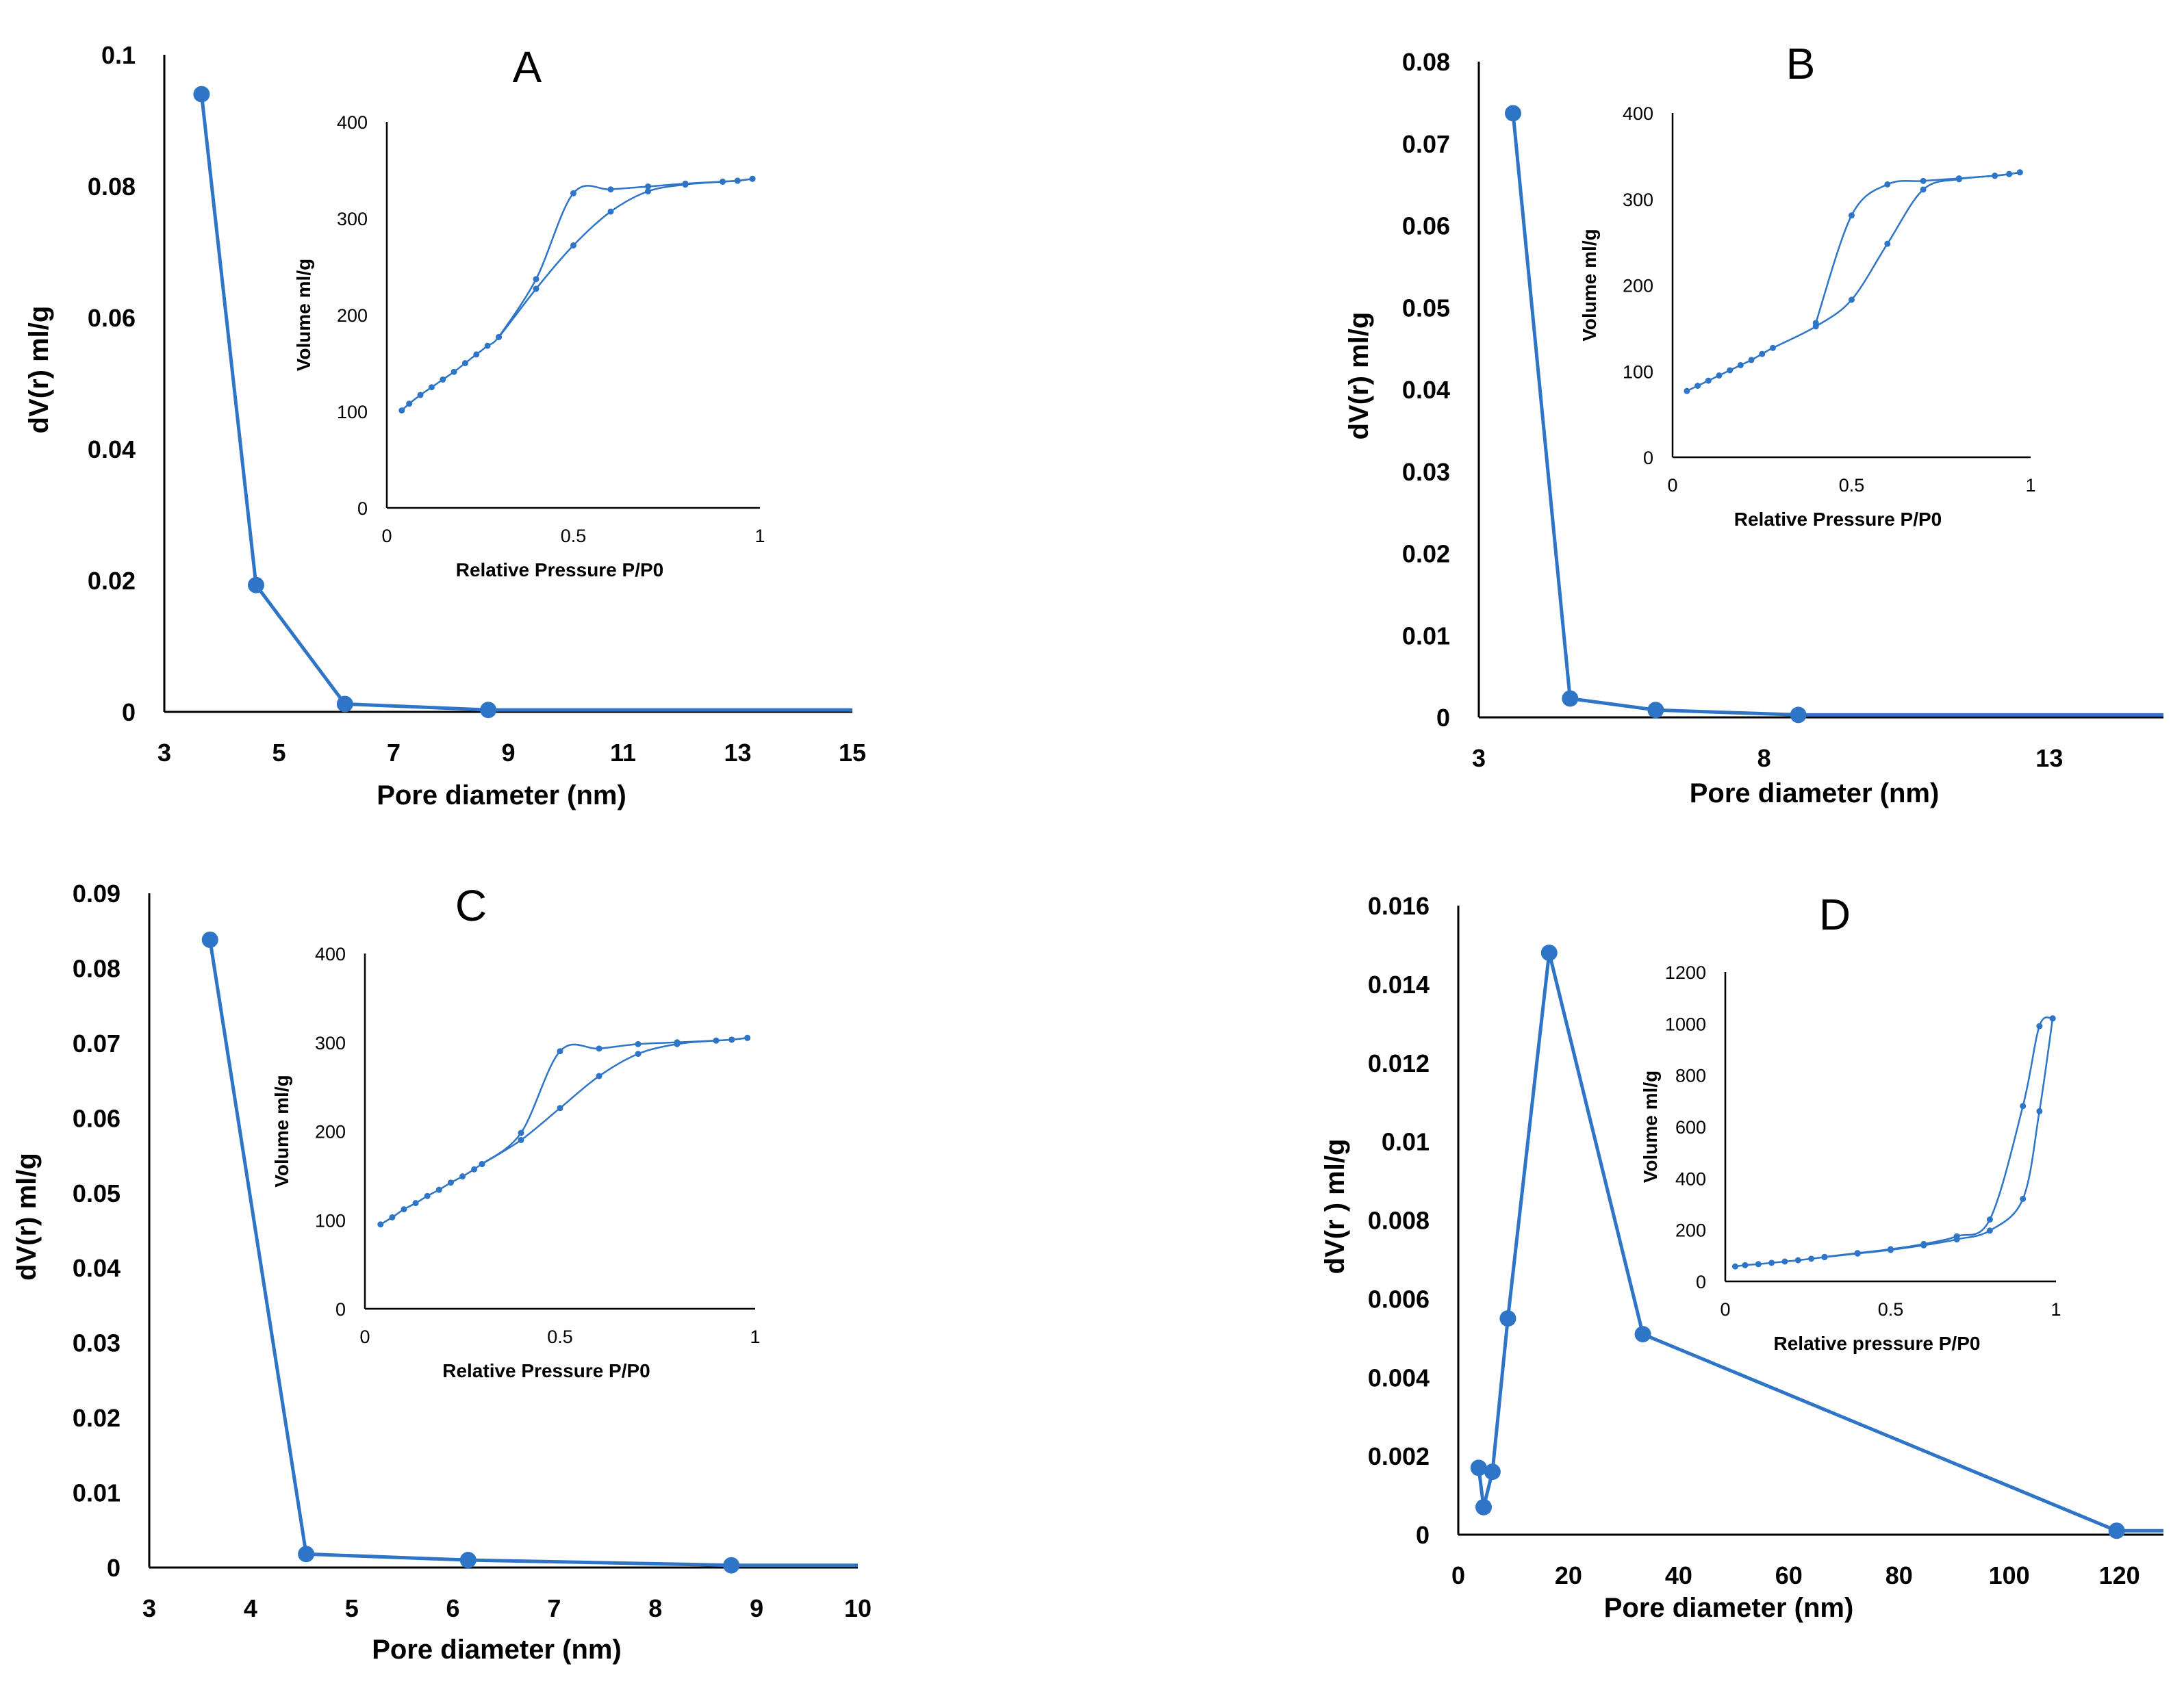 Image resolution: width=2184 pixels, height=1688 pixels. Describe the element at coordinates (655, 1608) in the screenshot. I see `x-tick-label: 8` at that location.